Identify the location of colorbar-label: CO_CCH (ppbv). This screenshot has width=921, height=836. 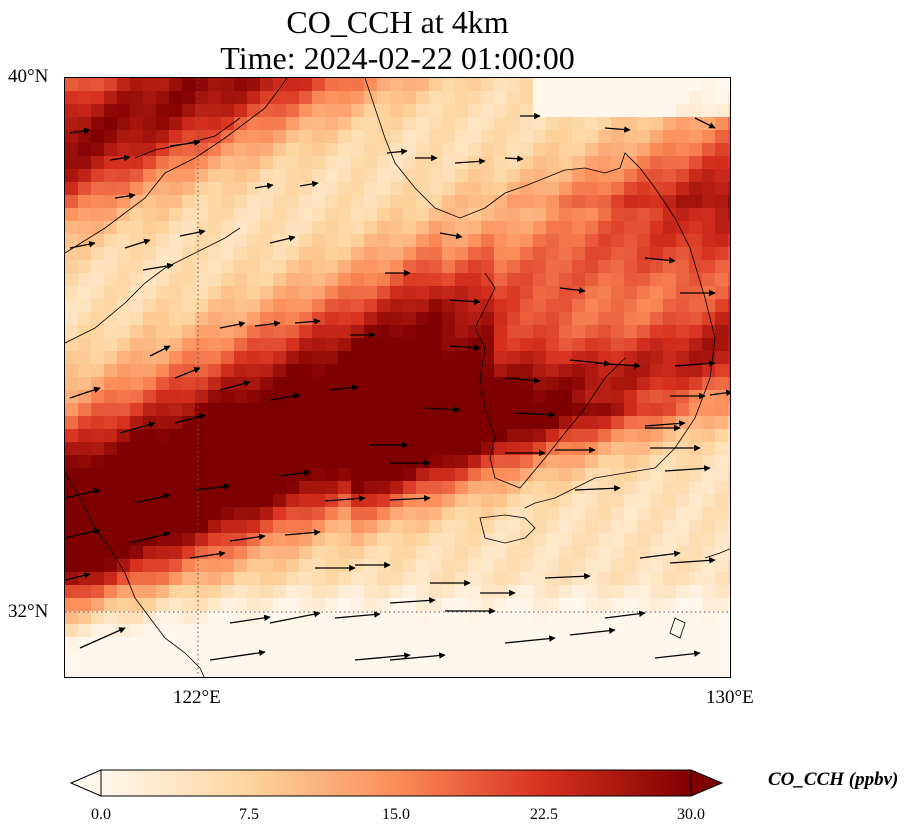
(833, 779).